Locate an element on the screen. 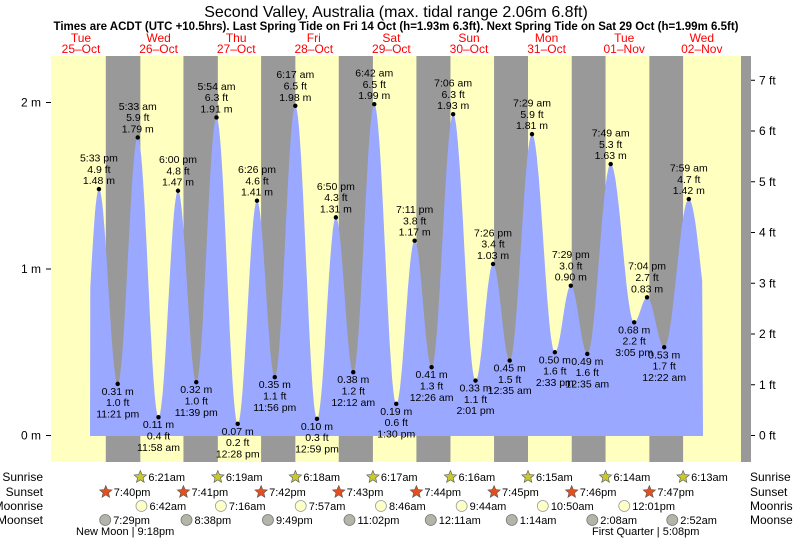 The height and width of the screenshot is (539, 793). date-label: 02–Nov is located at coordinates (701, 49).